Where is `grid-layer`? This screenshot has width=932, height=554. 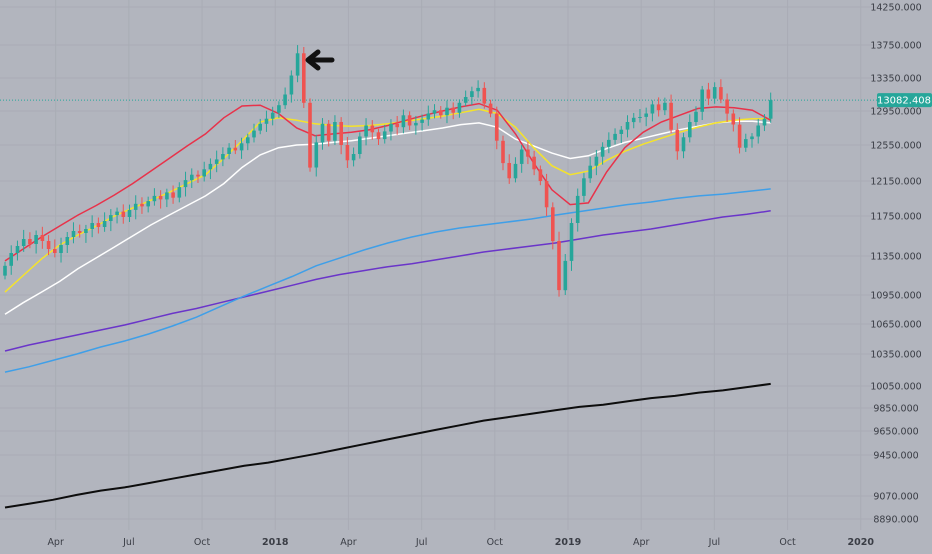
grid-layer is located at coordinates (438, 100).